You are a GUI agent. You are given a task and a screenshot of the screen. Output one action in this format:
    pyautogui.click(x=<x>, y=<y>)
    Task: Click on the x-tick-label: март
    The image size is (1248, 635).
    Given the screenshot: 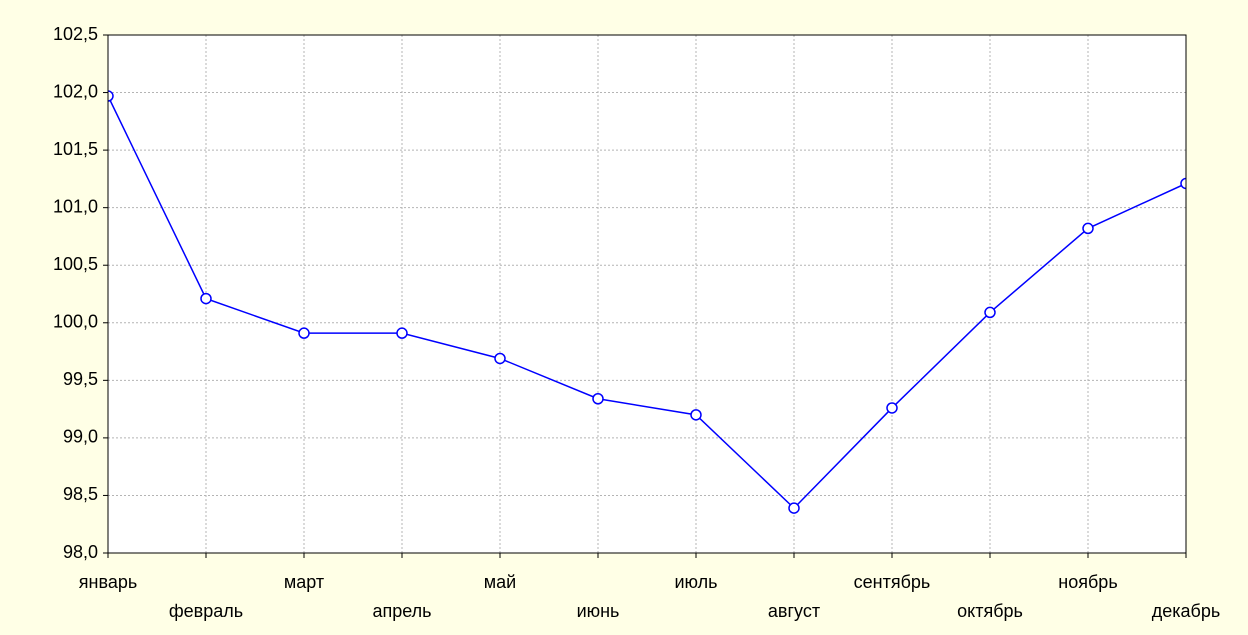 What is the action you would take?
    pyautogui.click(x=304, y=582)
    